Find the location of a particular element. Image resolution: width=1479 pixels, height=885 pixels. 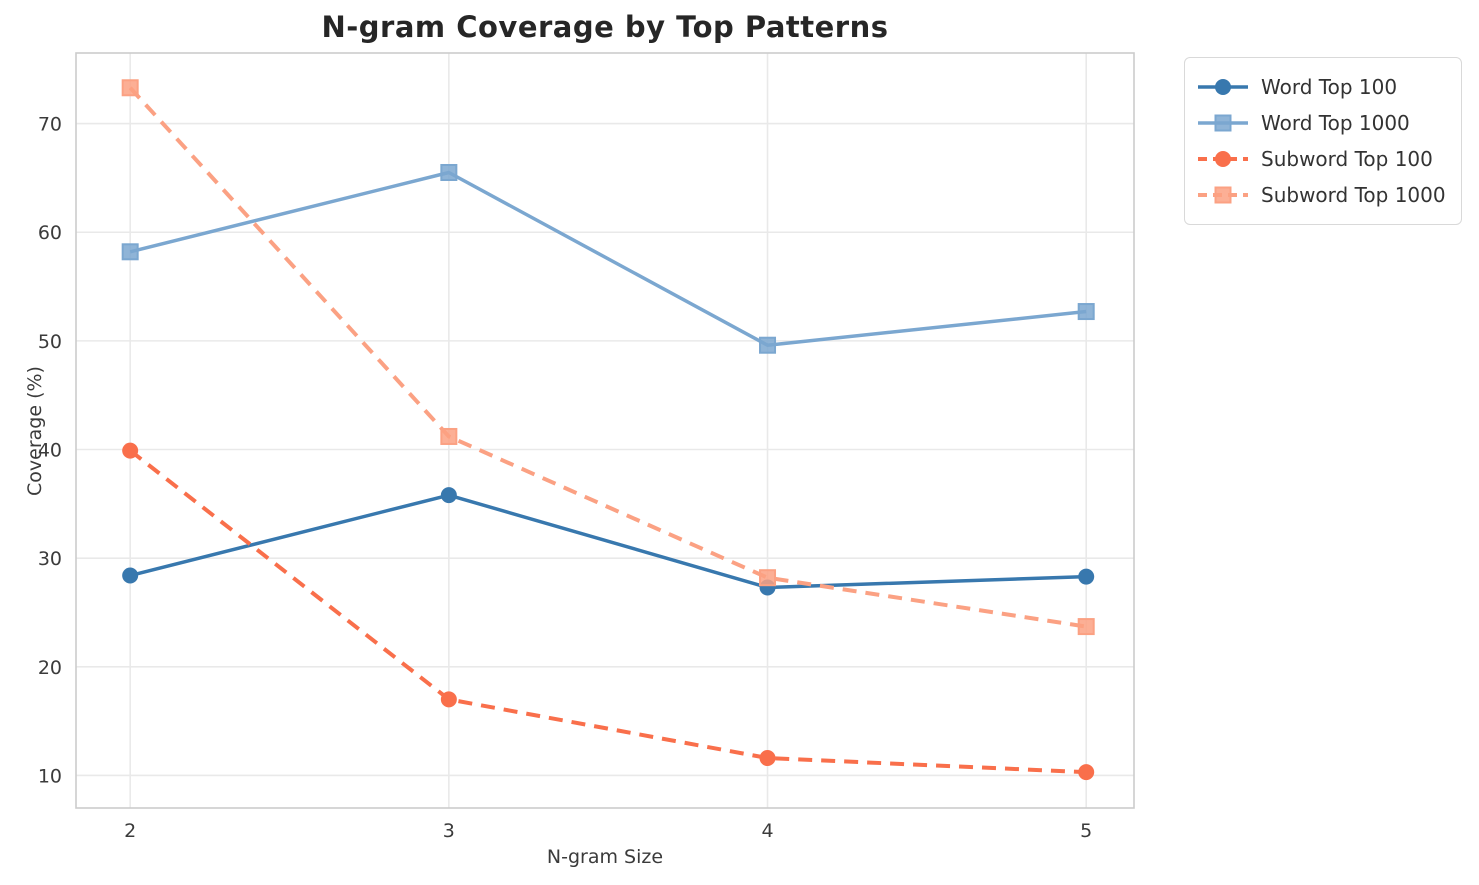

legend-item: Subword Top 100 is located at coordinates (1321, 159).